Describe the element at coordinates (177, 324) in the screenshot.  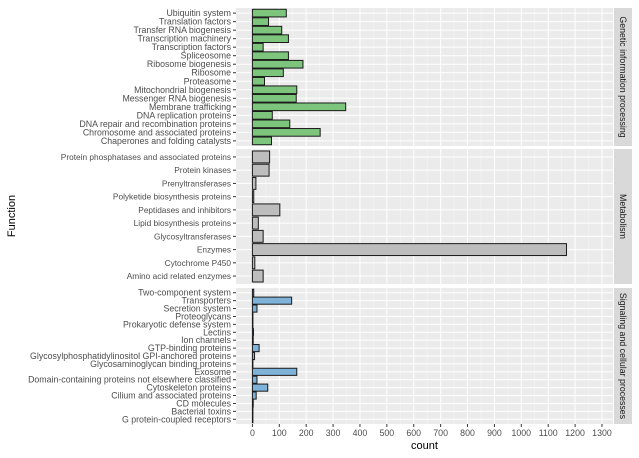
I see `y-tick-label: Prokaryotic defense system` at that location.